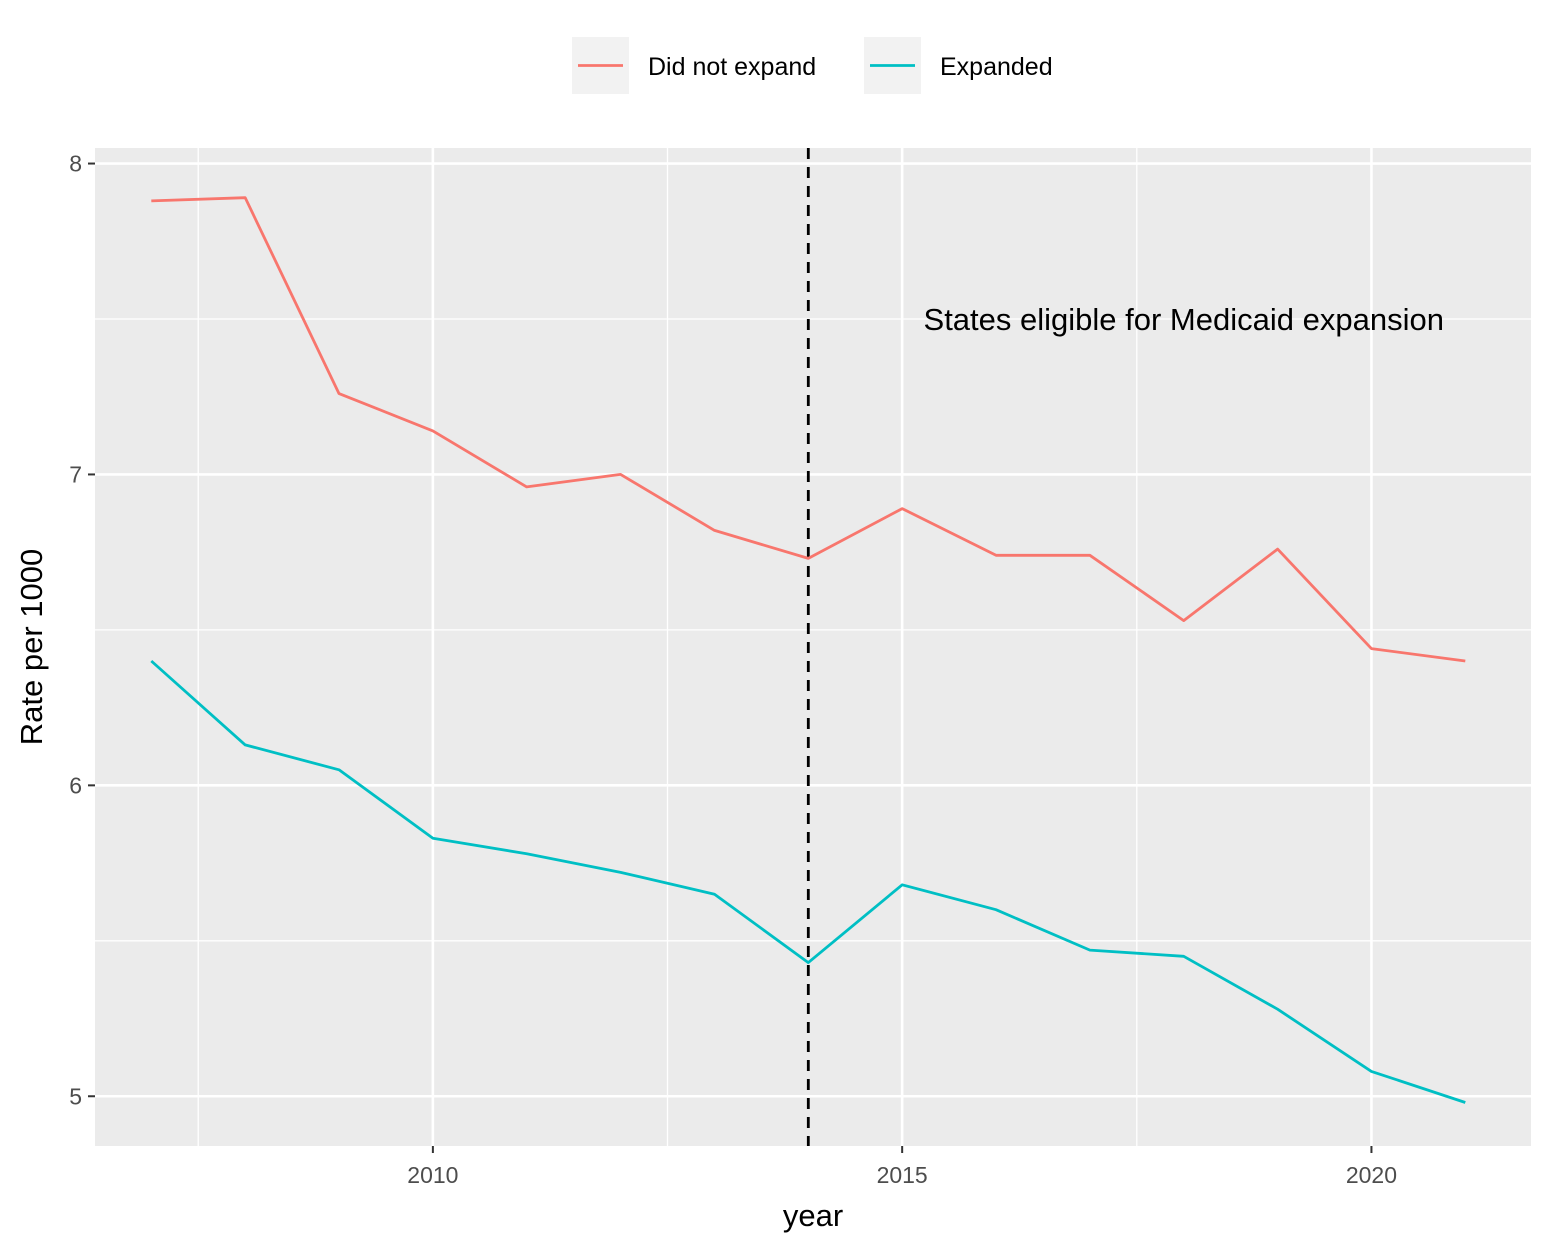 Image resolution: width=1550 pixels, height=1257 pixels. What do you see at coordinates (75, 1096) in the screenshot?
I see `y-tick-label: 5` at bounding box center [75, 1096].